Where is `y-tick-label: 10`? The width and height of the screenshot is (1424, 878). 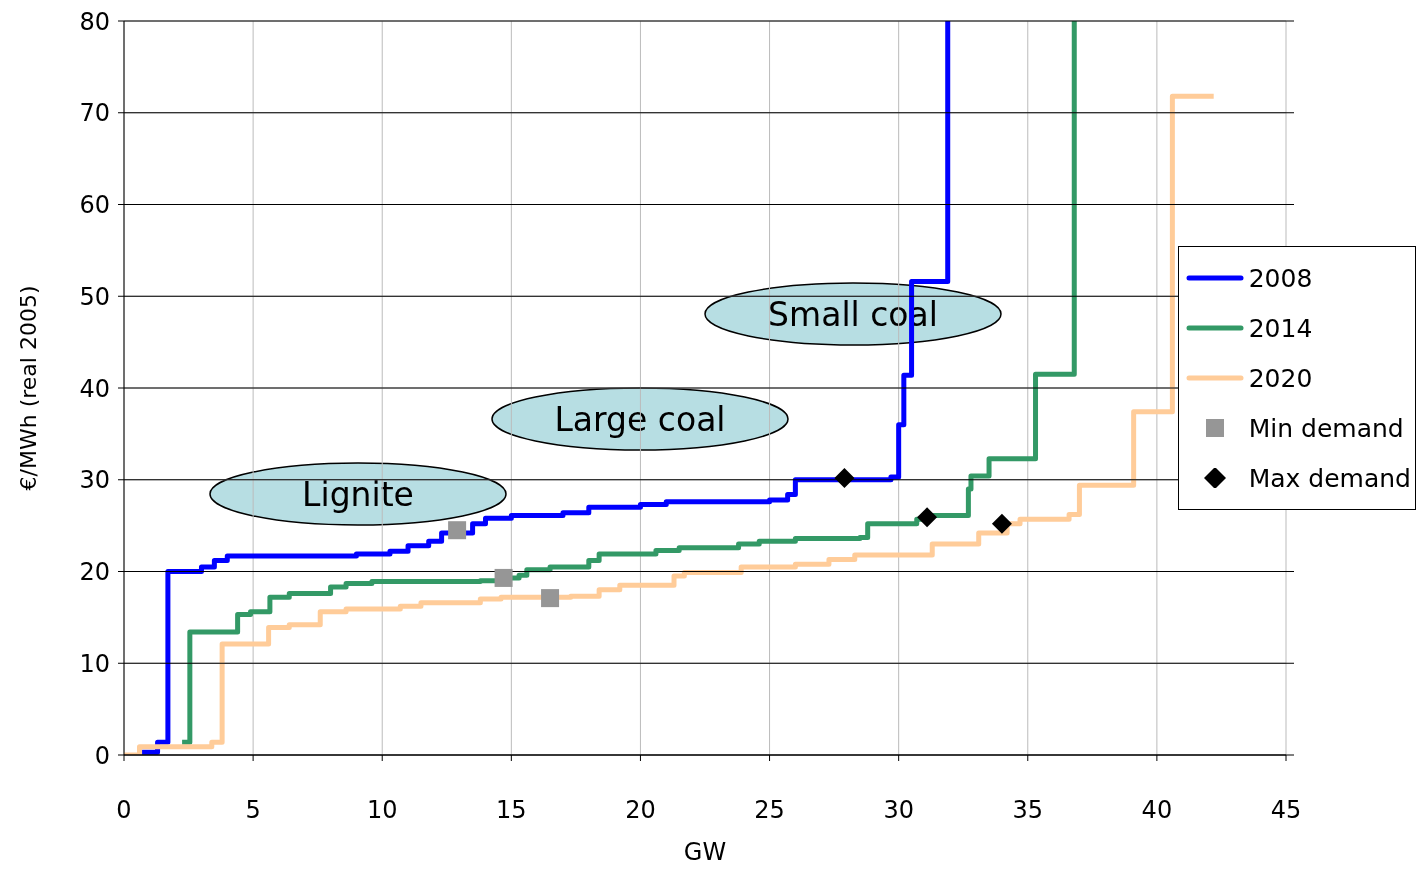
y-tick-label: 10 is located at coordinates (94, 663).